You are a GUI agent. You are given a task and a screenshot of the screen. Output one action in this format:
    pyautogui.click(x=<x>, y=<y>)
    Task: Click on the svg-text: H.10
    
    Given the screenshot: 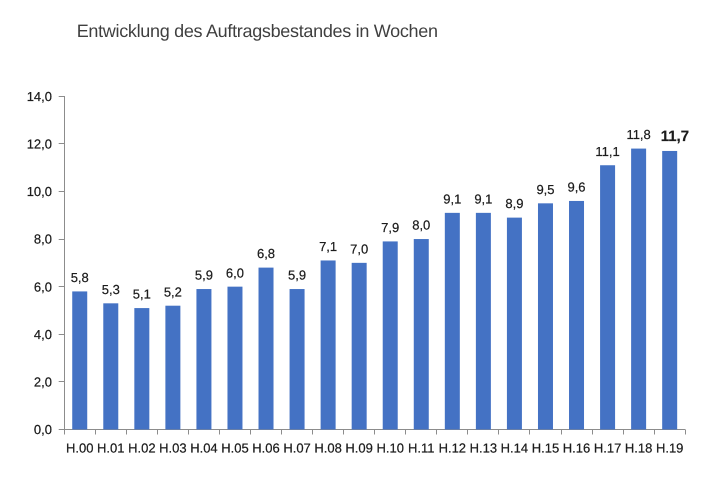 What is the action you would take?
    pyautogui.click(x=389, y=447)
    